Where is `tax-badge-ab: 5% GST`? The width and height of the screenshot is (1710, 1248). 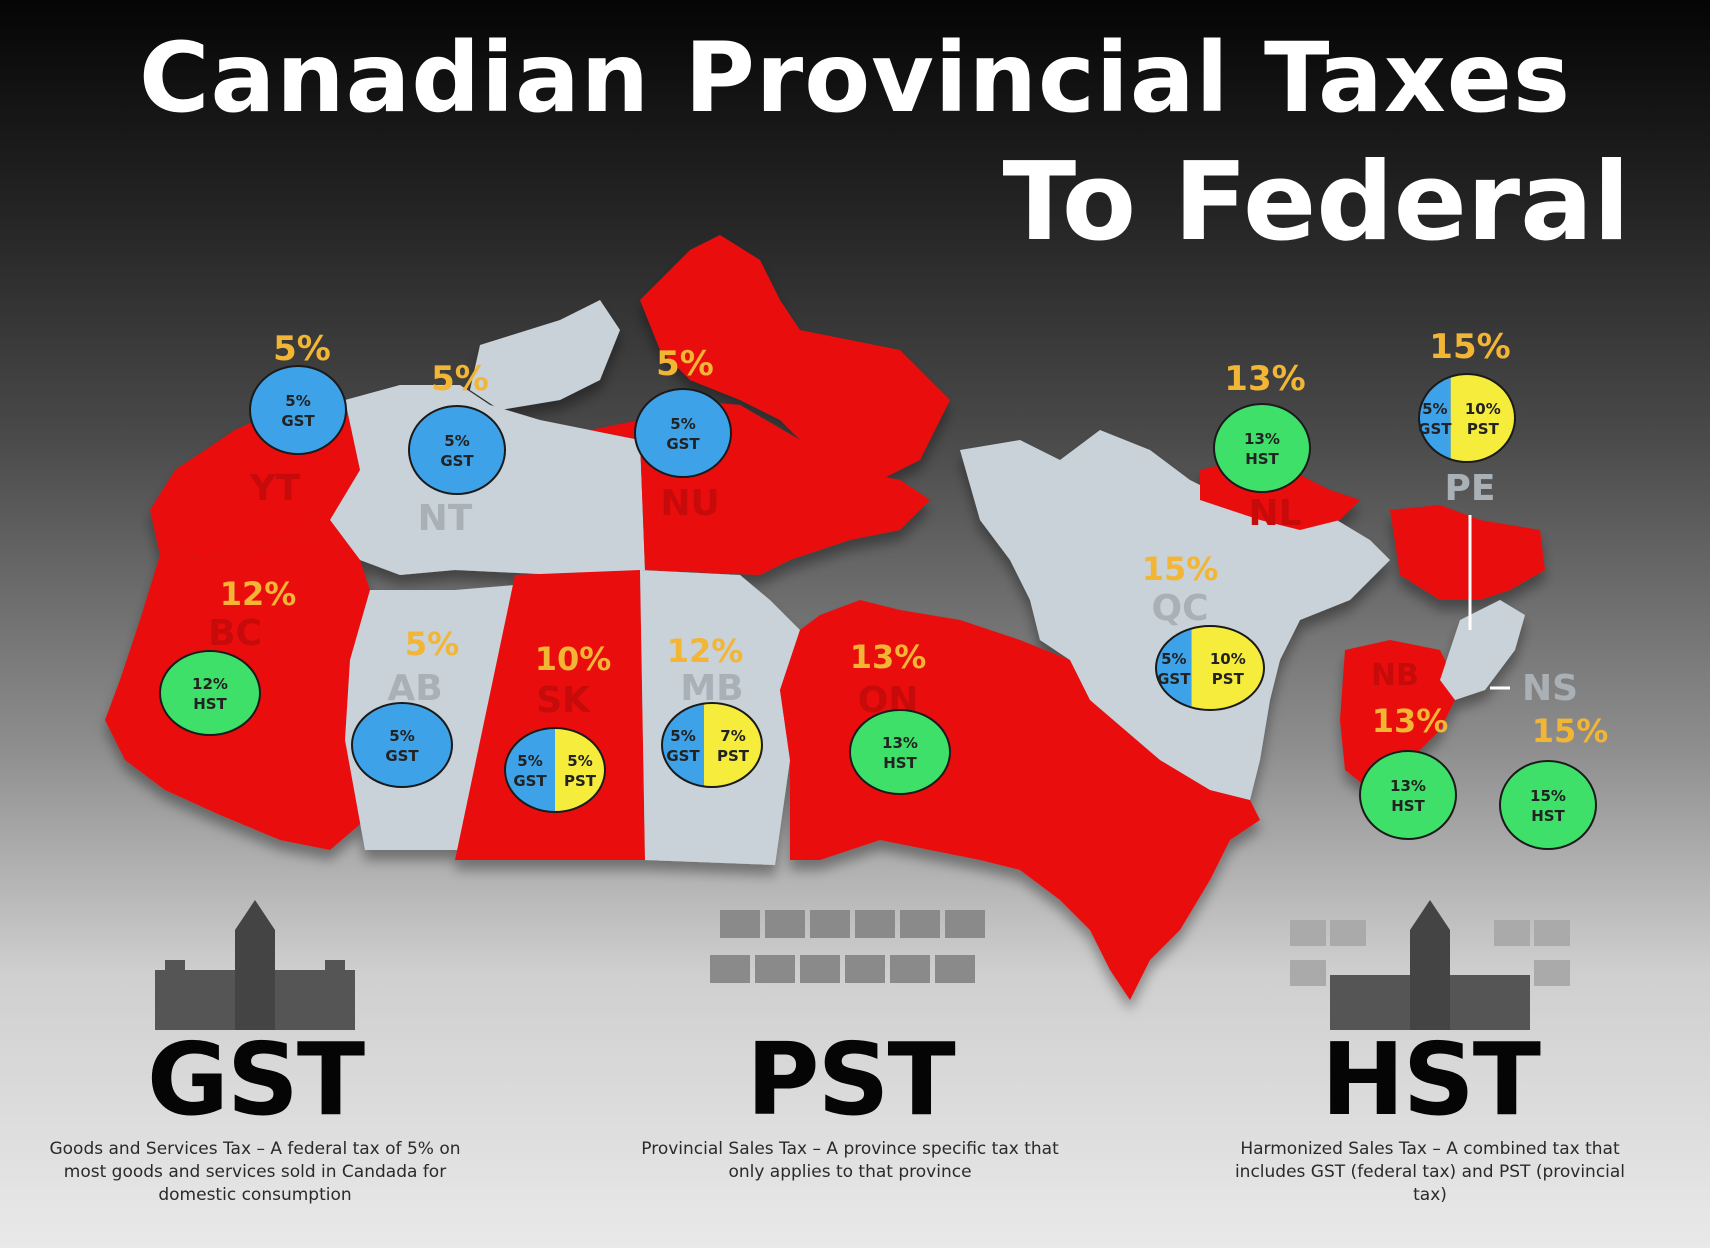
tax-badge-ab: 5% GST is located at coordinates (402, 745).